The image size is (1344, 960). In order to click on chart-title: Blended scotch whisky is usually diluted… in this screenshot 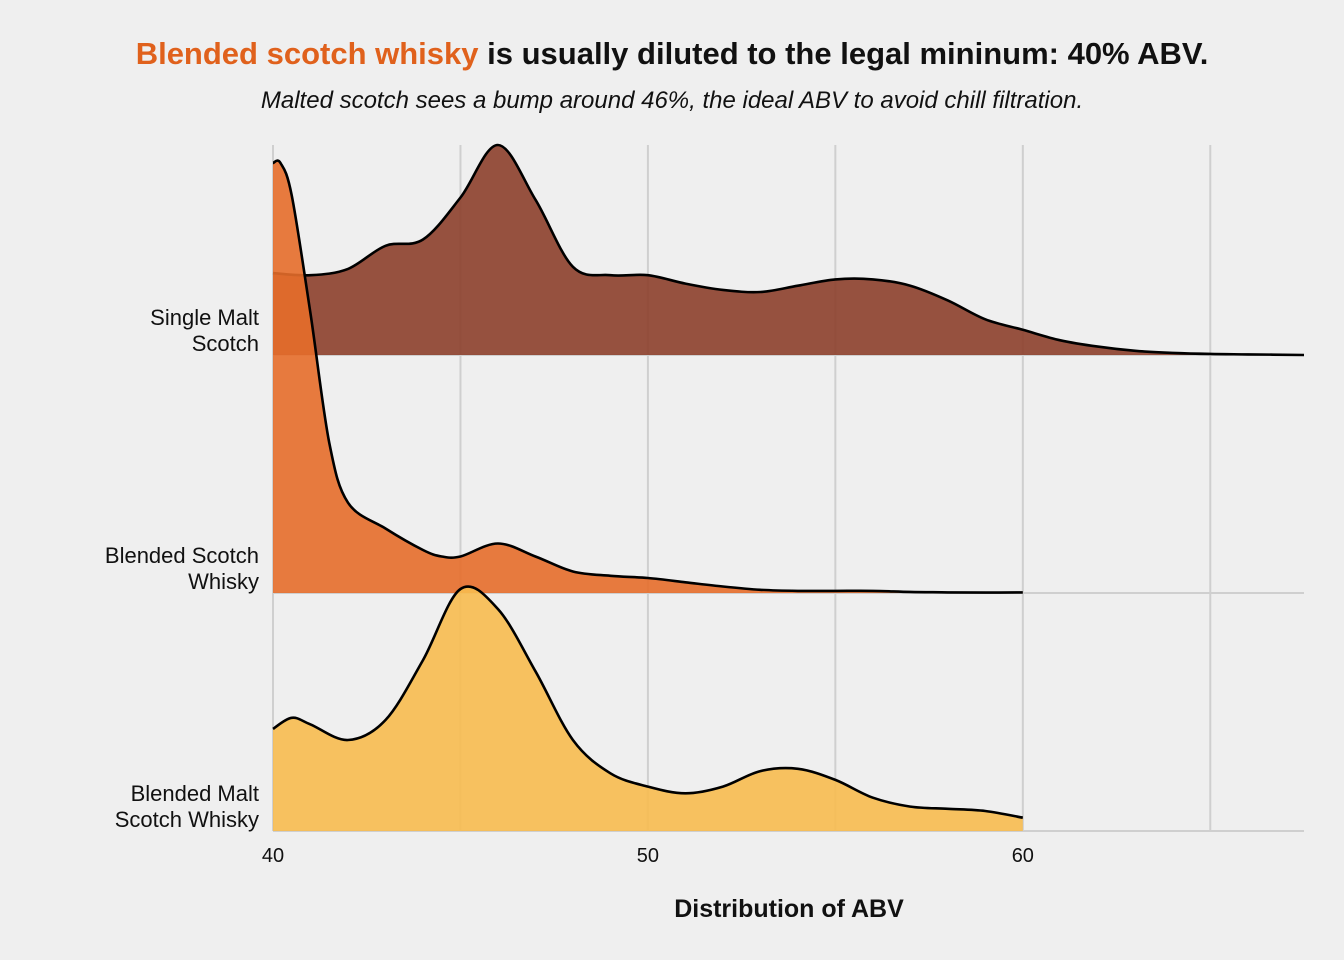, I will do `click(672, 53)`.